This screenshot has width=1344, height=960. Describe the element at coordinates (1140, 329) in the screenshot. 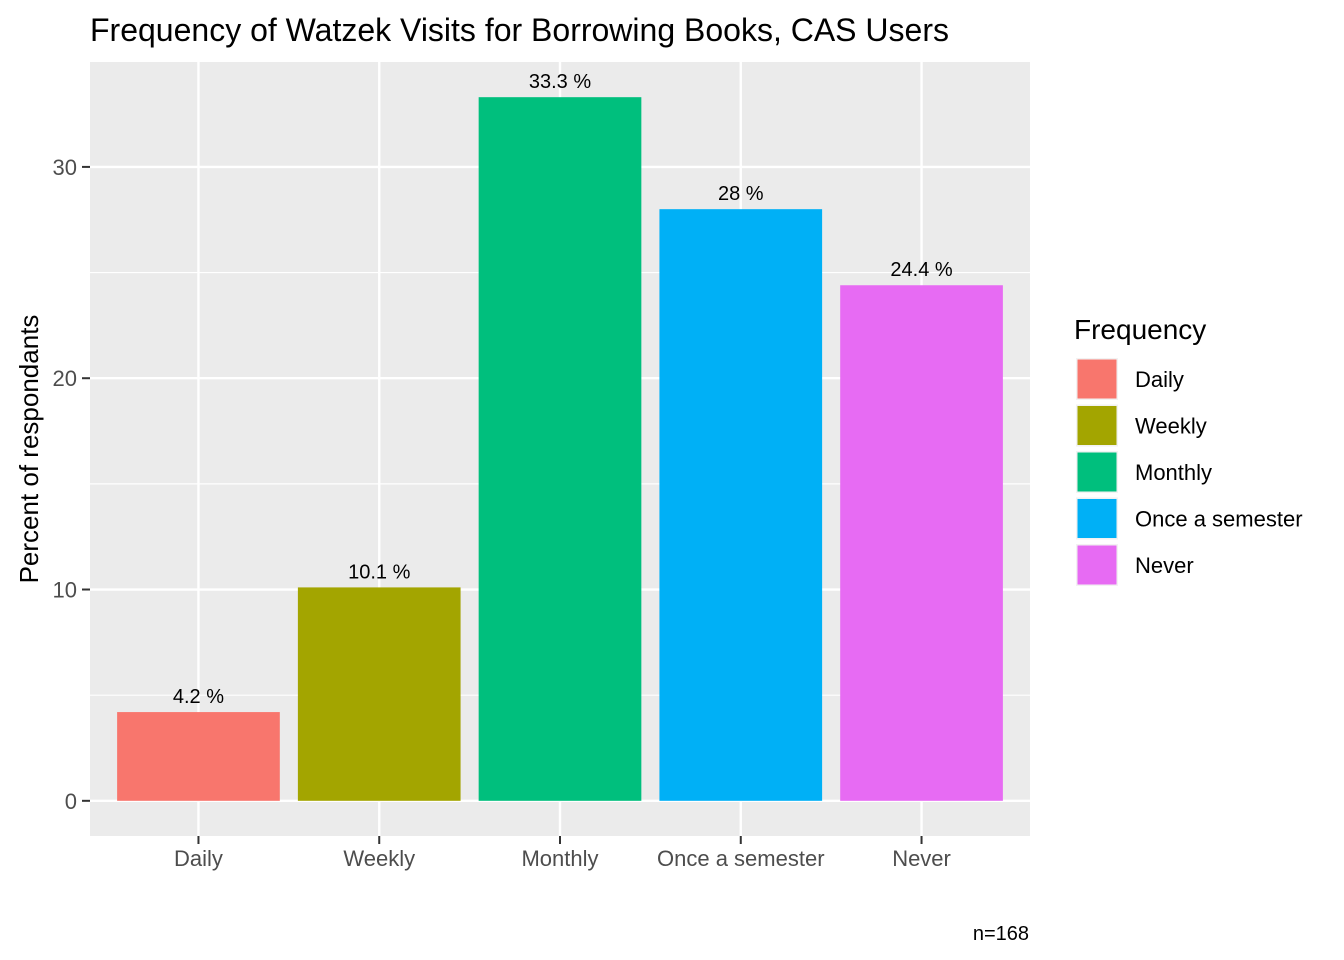

I see `legend-title: Frequency` at that location.